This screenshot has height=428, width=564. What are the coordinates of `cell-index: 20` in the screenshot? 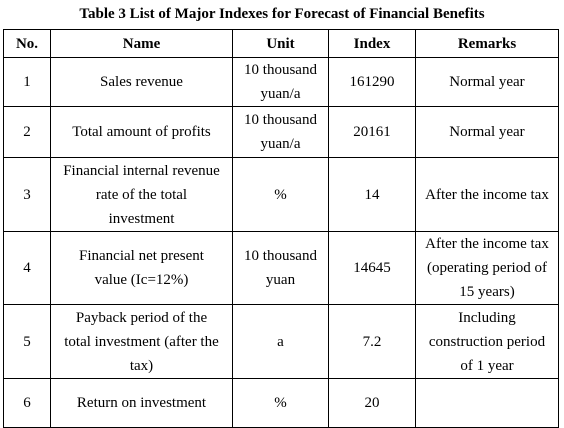 It's located at (372, 403).